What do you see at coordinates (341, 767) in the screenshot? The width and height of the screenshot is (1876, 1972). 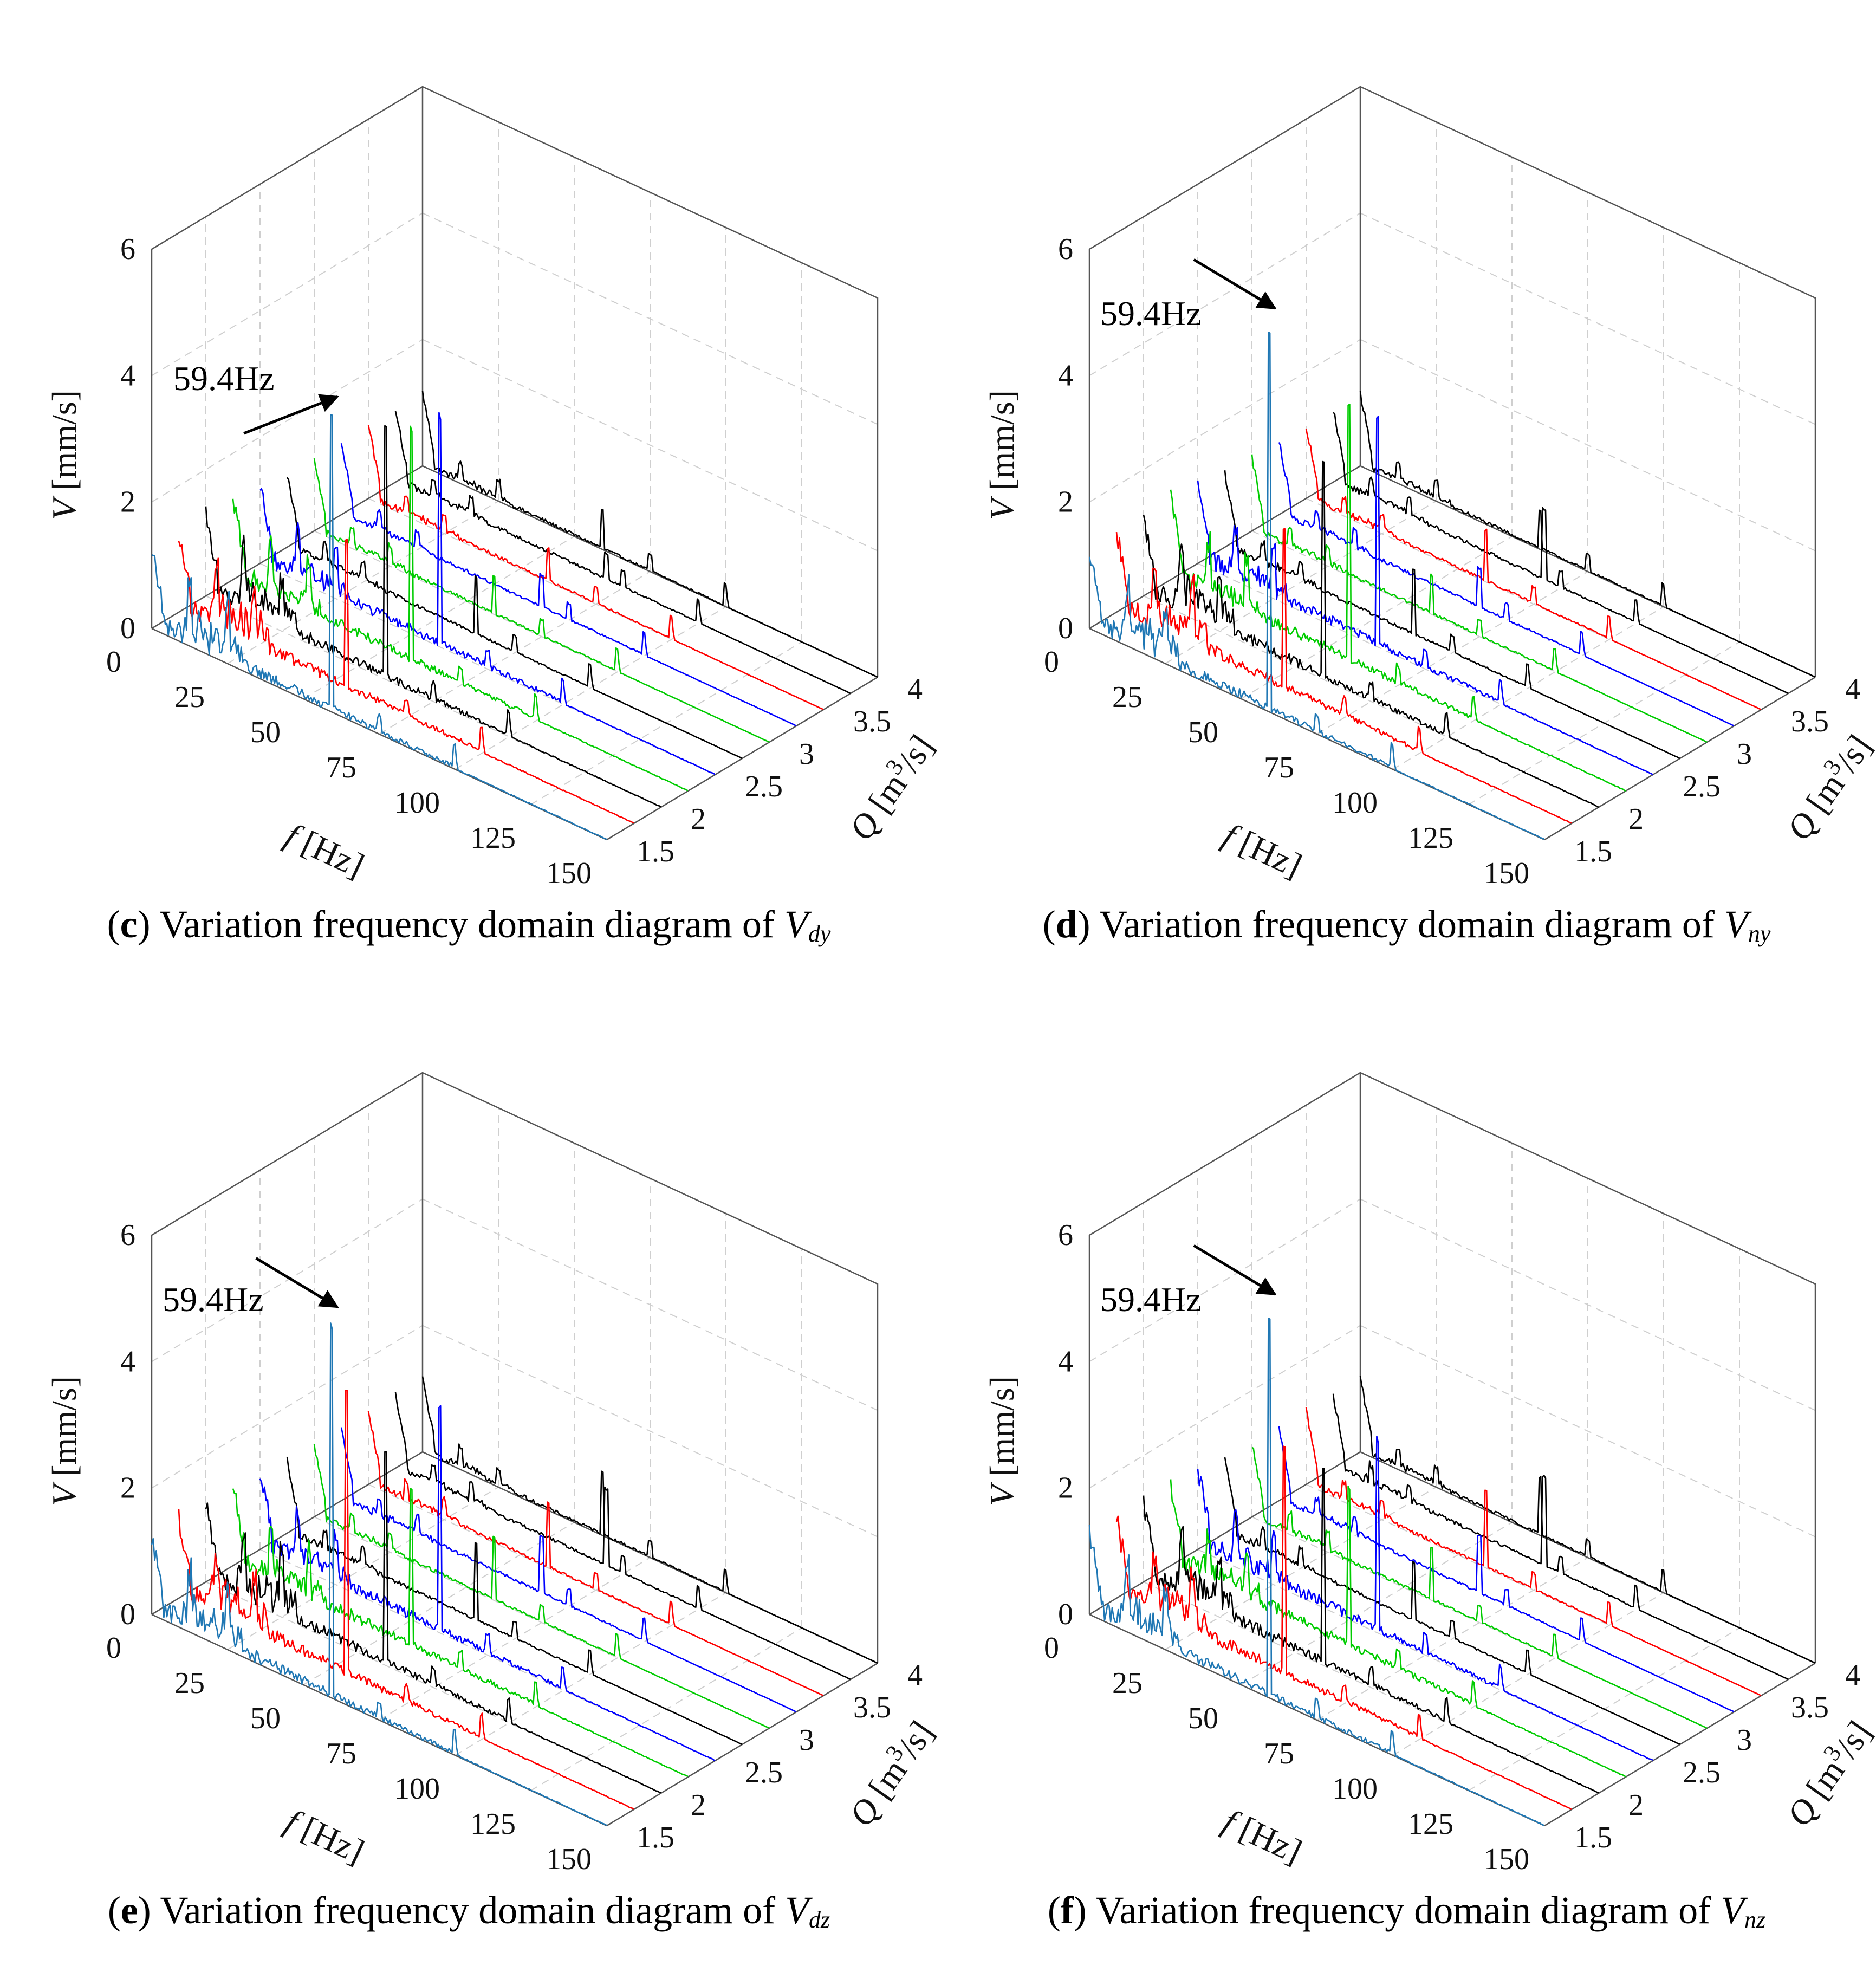 I see `f-tick-label: 75` at bounding box center [341, 767].